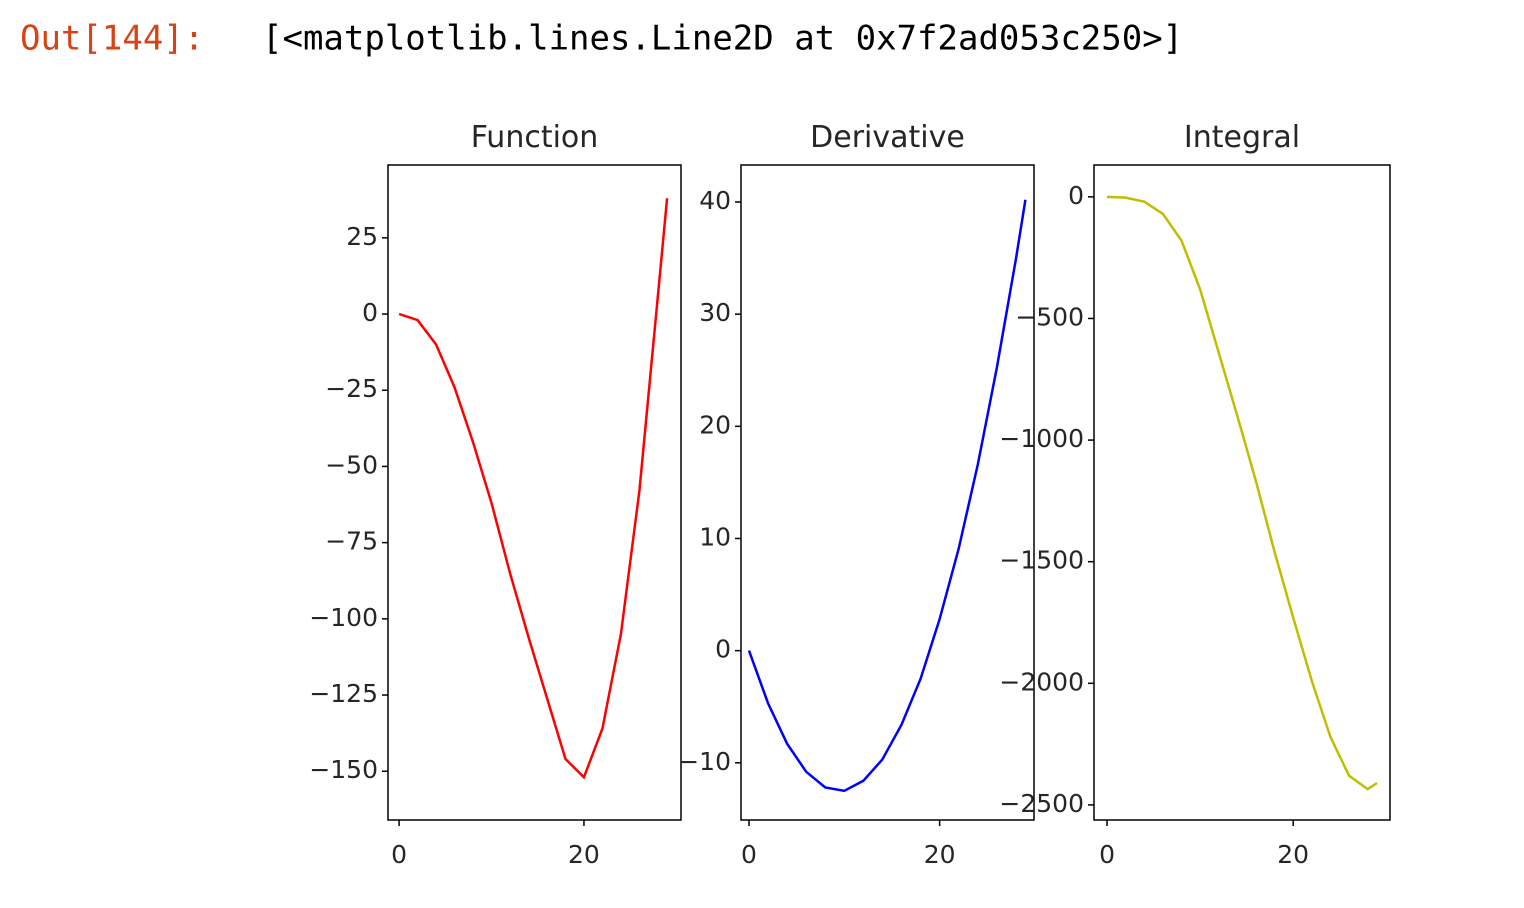 This screenshot has height=908, width=1524. What do you see at coordinates (887, 137) in the screenshot?
I see `subplot-title: Derivative` at bounding box center [887, 137].